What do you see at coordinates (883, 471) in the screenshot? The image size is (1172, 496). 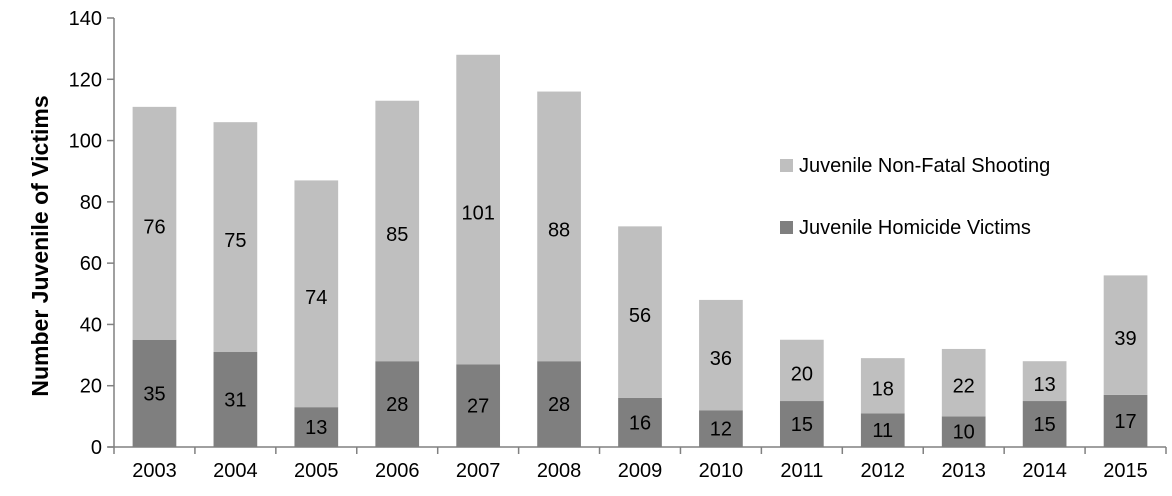 I see `x-tick-label: 2012` at bounding box center [883, 471].